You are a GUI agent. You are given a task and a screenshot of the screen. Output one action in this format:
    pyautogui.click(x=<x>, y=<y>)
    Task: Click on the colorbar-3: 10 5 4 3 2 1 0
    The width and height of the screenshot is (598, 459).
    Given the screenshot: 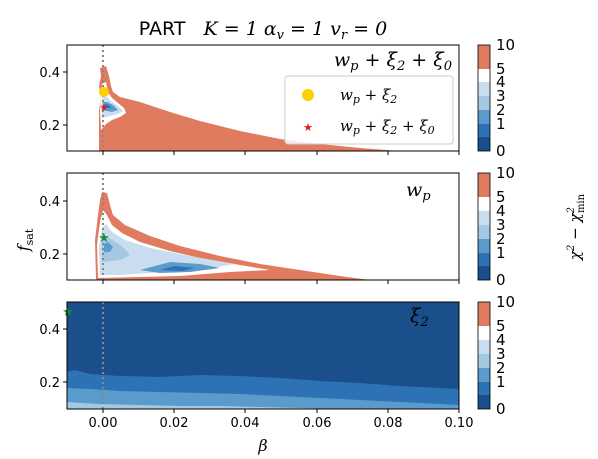 What is the action you would take?
    pyautogui.click(x=496, y=355)
    